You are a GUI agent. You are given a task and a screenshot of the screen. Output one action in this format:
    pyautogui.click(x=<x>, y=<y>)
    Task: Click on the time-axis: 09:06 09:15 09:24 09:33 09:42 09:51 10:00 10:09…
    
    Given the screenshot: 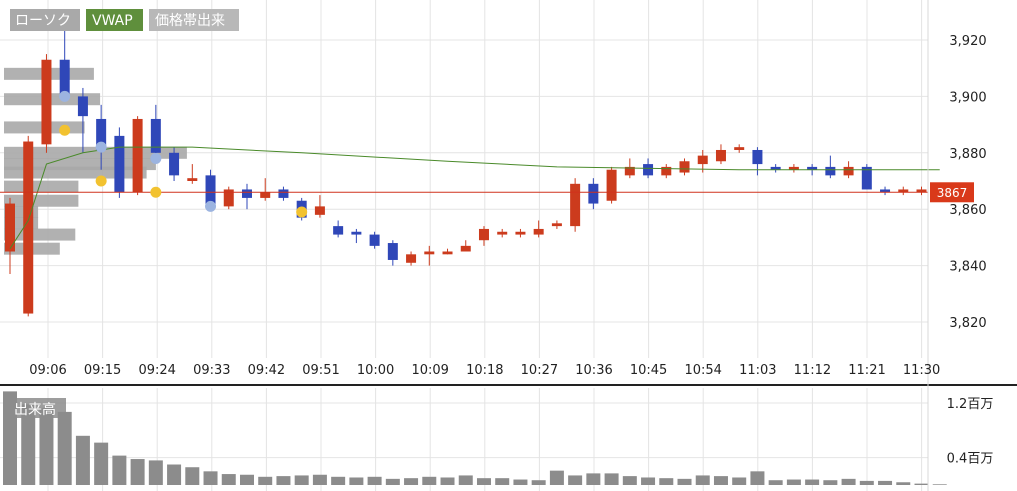 What is the action you would take?
    pyautogui.click(x=484, y=370)
    